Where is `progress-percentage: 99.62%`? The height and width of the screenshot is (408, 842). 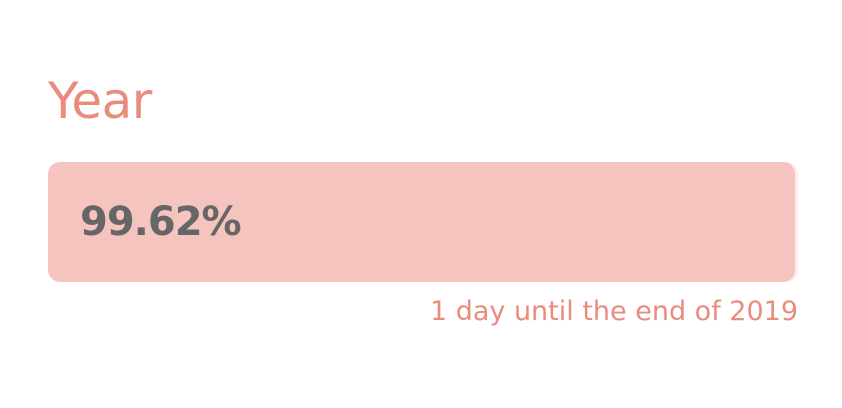 progress-percentage: 99.62% is located at coordinates (161, 222).